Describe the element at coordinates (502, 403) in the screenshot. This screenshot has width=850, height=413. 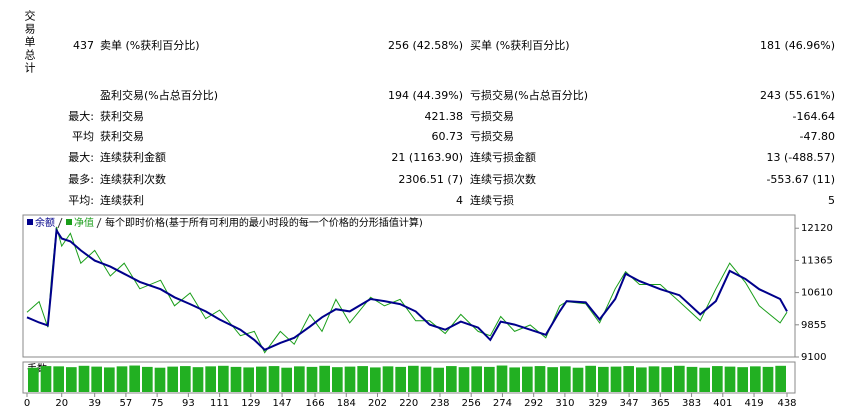
I see `x-tick-label: 274` at that location.